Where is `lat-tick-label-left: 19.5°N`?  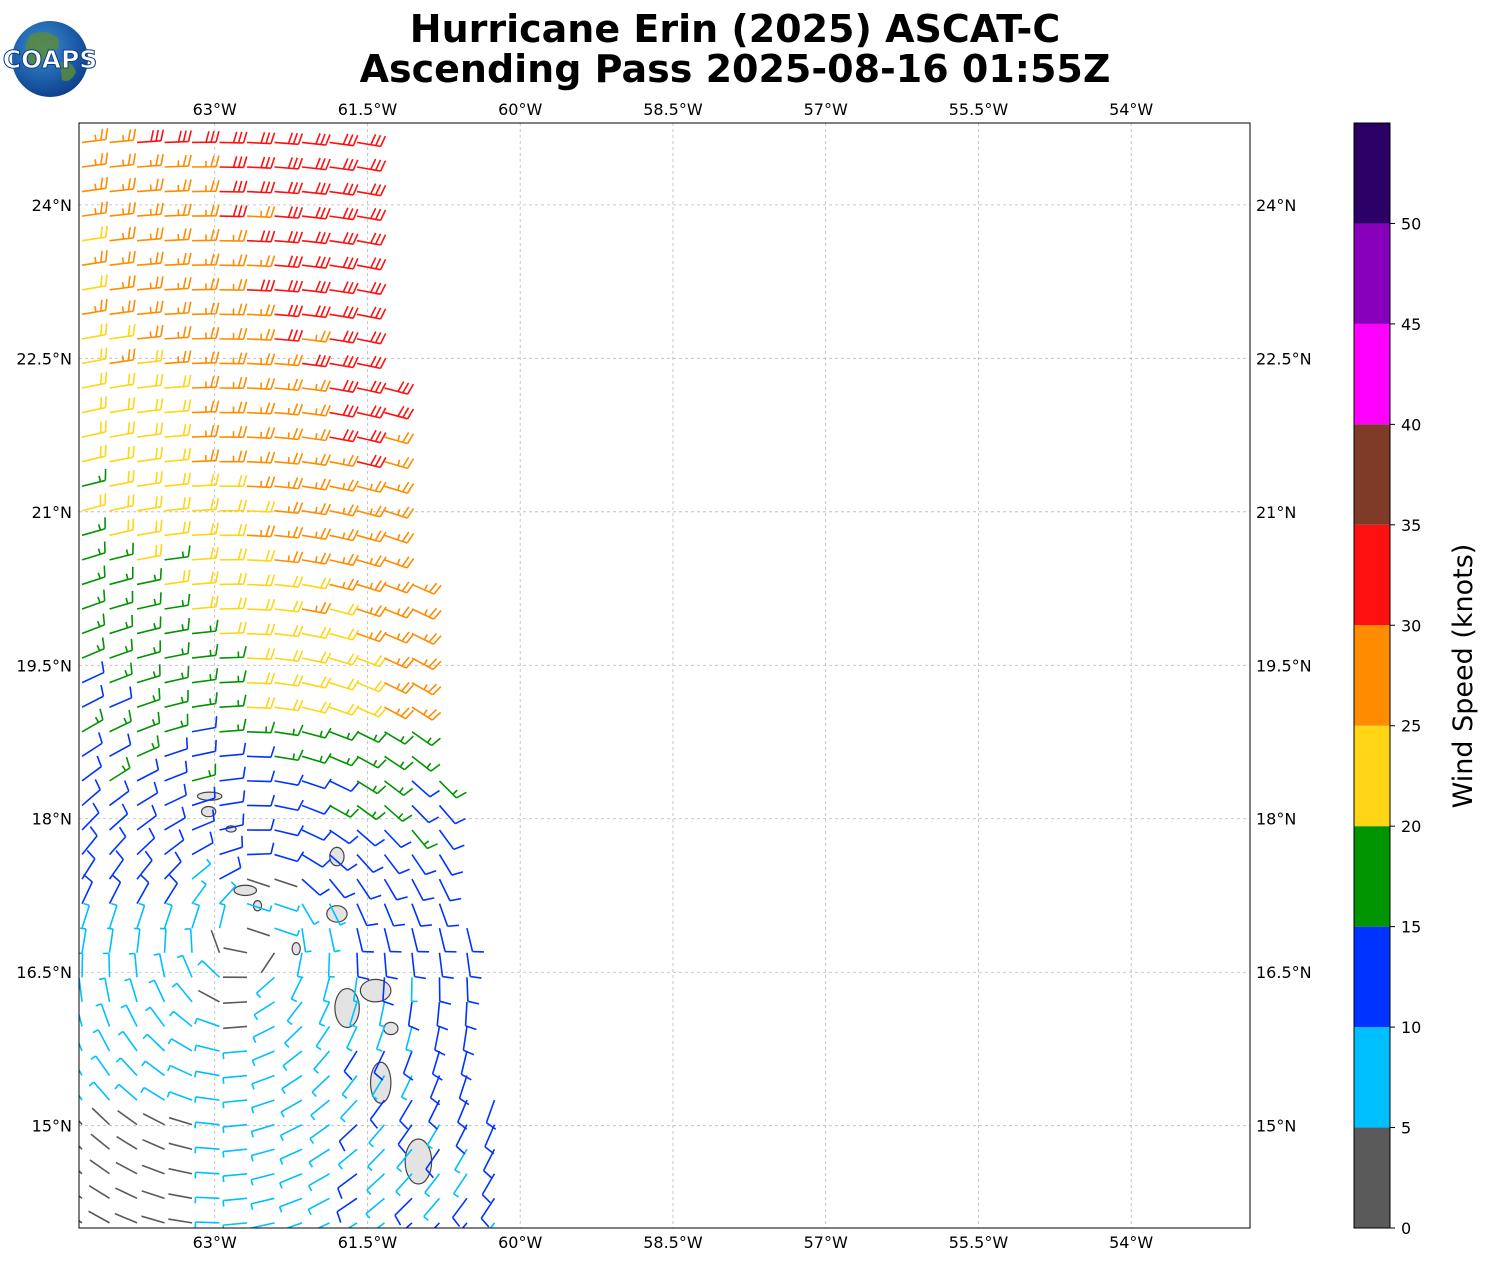
lat-tick-label-left: 19.5°N is located at coordinates (44, 665).